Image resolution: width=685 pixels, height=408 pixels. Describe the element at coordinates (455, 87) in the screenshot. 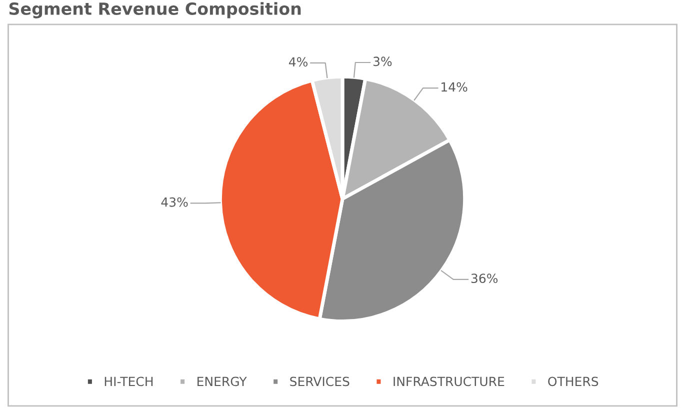

I see `data-label: 14%` at that location.